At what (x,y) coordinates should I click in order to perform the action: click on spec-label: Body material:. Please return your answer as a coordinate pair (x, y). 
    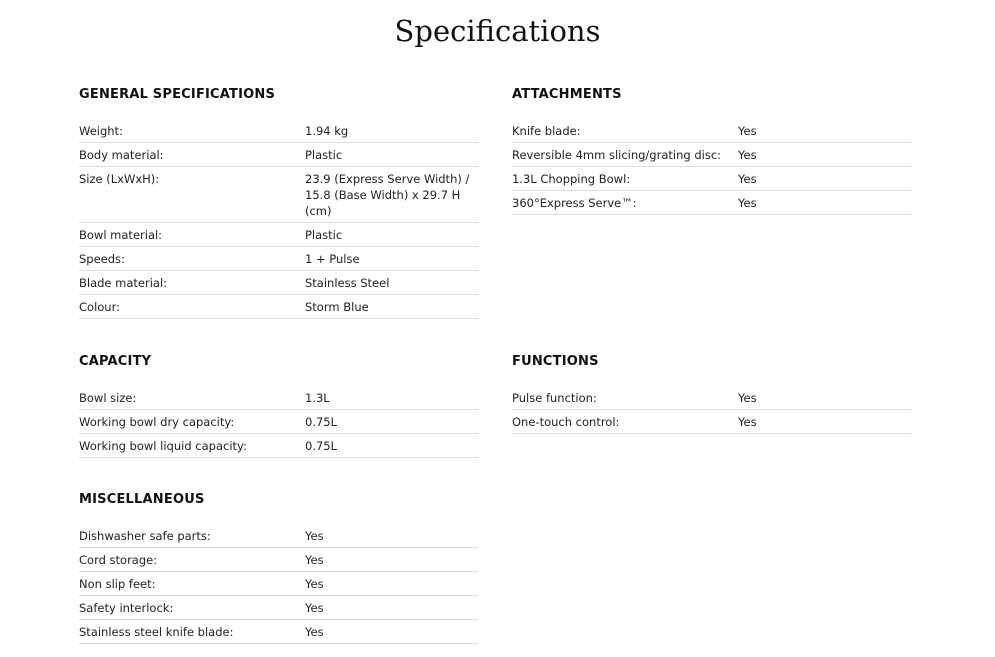
    Looking at the image, I should click on (121, 155).